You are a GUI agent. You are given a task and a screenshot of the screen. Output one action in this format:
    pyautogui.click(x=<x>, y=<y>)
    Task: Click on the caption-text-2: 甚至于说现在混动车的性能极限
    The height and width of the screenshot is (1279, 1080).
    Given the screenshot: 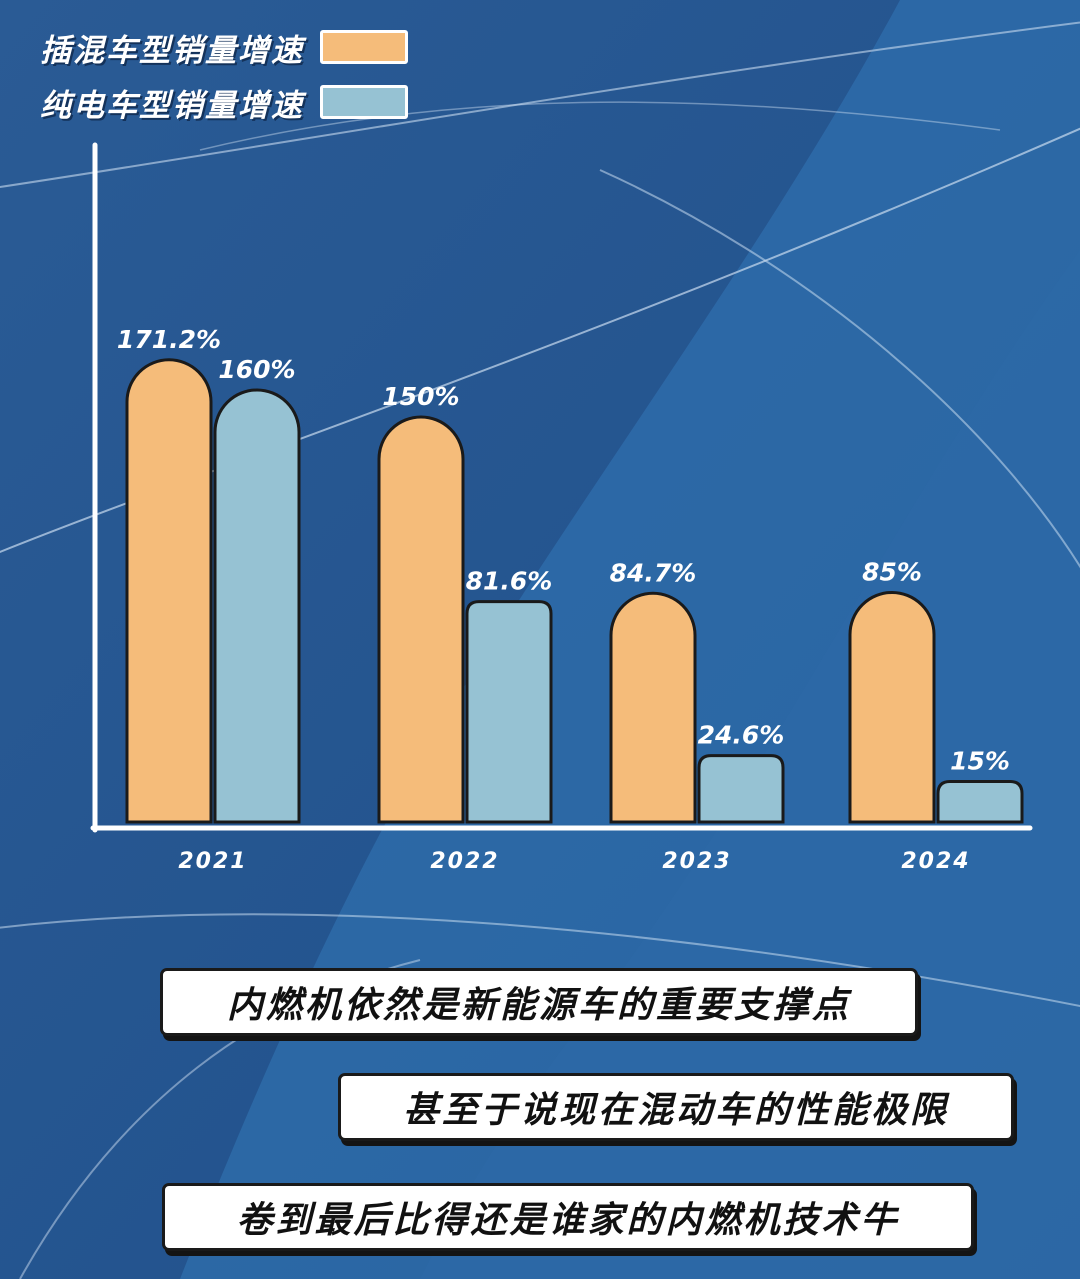 What is the action you would take?
    pyautogui.click(x=675, y=1110)
    